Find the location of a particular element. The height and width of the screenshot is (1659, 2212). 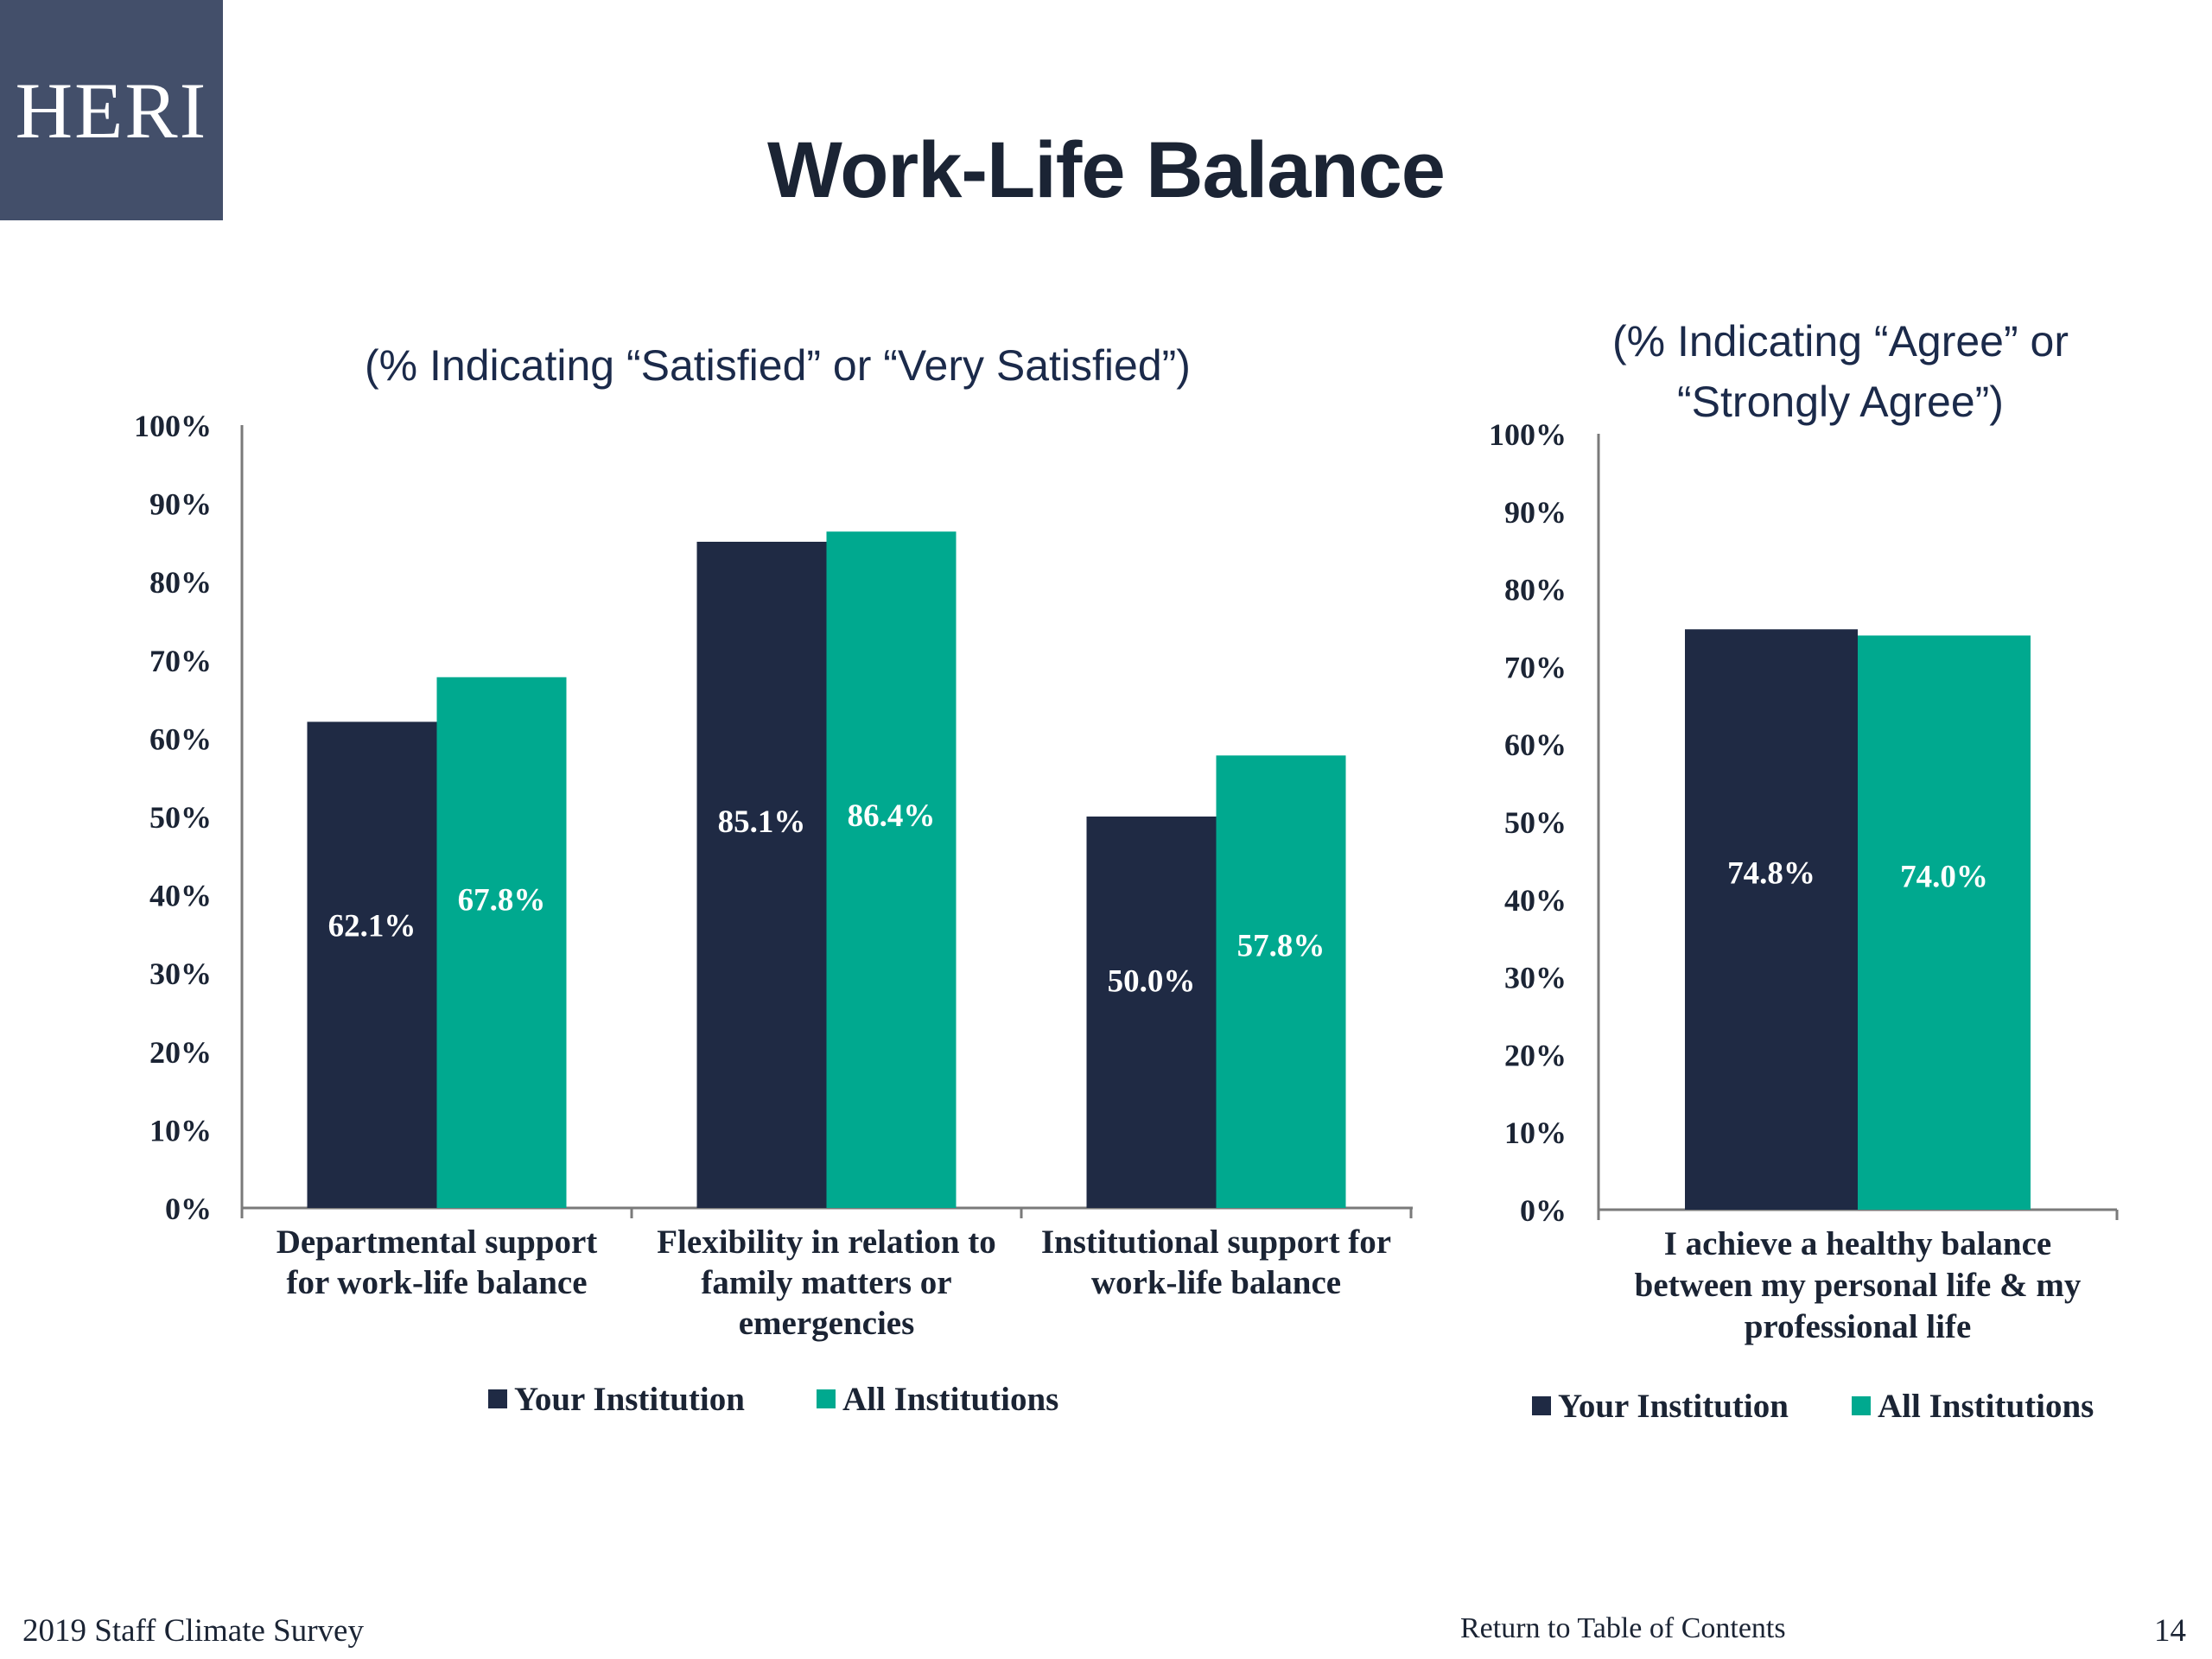

category-label: I achieve a healthy balance is located at coordinates (1857, 1243).